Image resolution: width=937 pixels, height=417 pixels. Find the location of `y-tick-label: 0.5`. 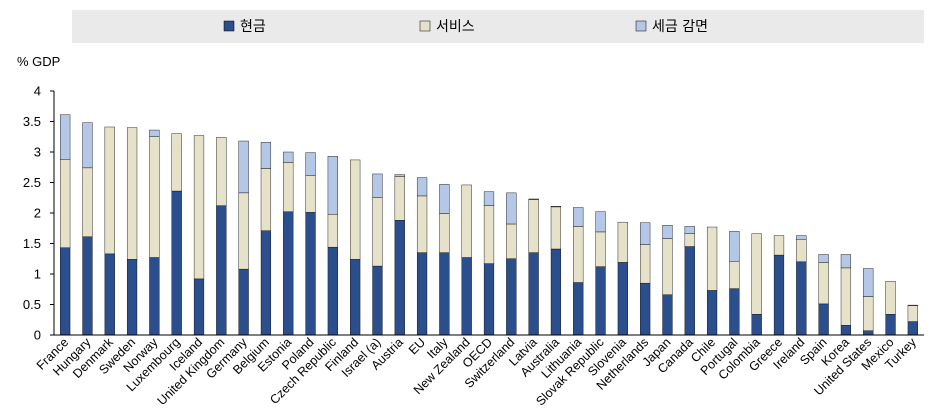

y-tick-label: 0.5 is located at coordinates (32, 304).